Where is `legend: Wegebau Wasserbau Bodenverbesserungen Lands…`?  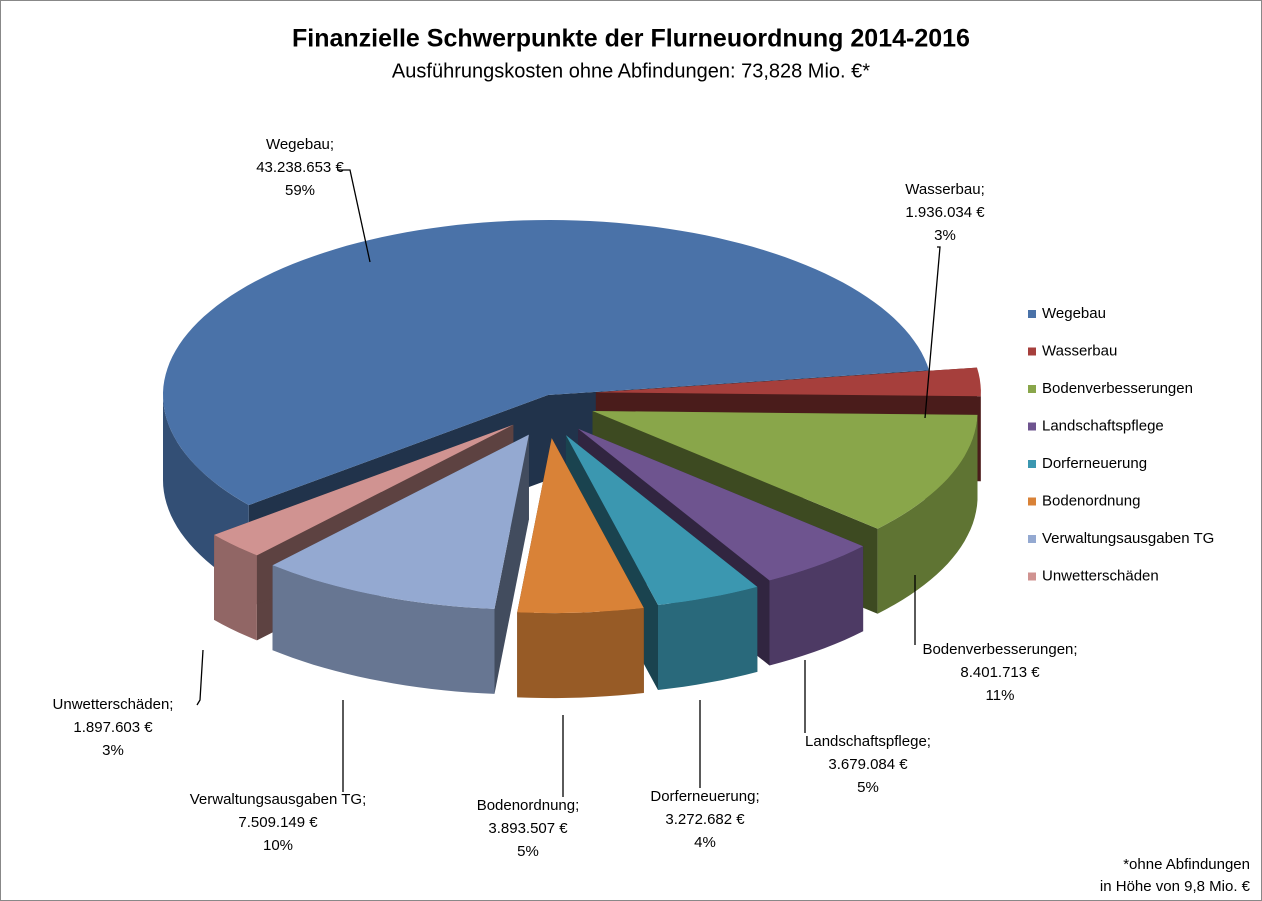
legend: Wegebau Wasserbau Bodenverbesserungen Lands… is located at coordinates (1121, 444).